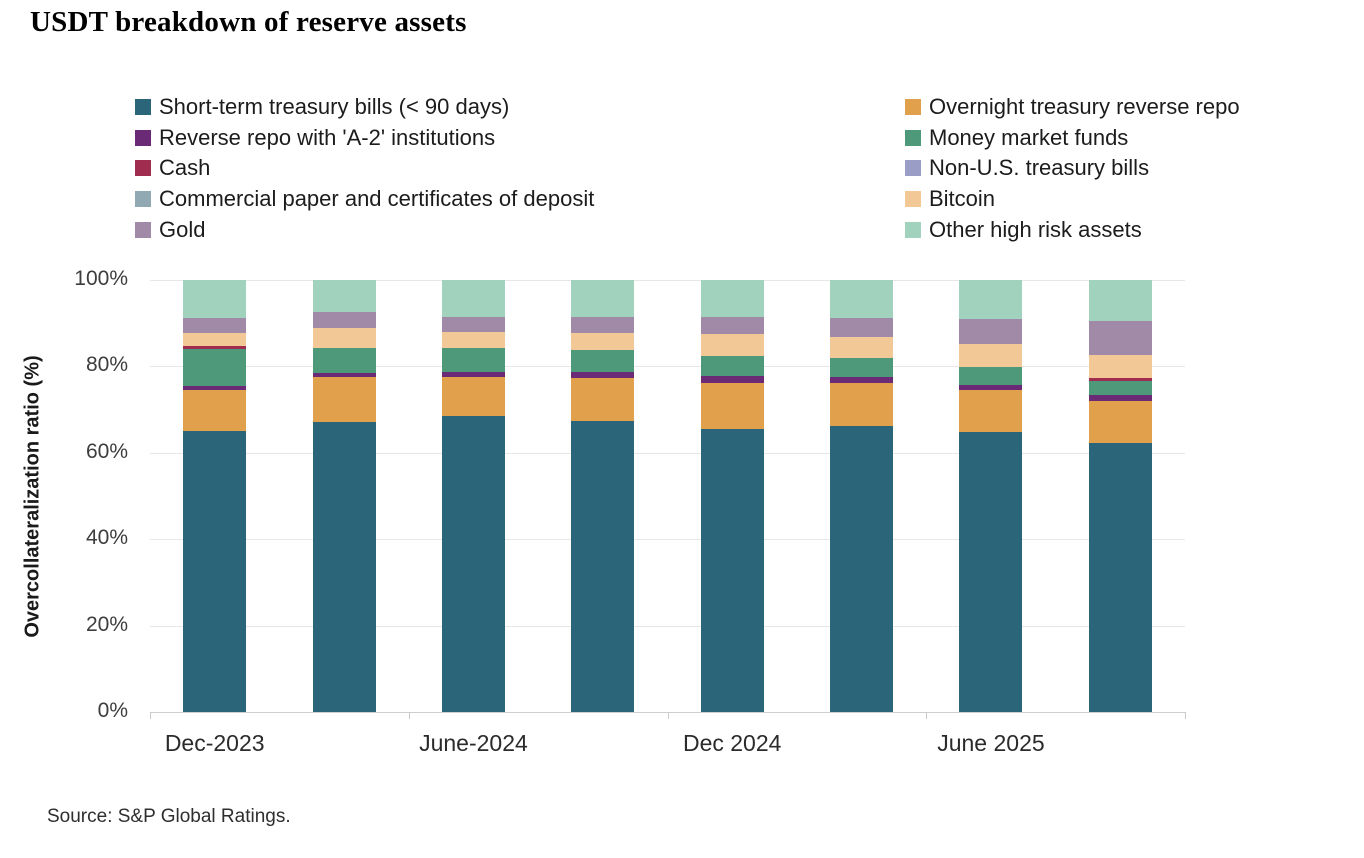  I want to click on legend-label: Money market funds, so click(1029, 137).